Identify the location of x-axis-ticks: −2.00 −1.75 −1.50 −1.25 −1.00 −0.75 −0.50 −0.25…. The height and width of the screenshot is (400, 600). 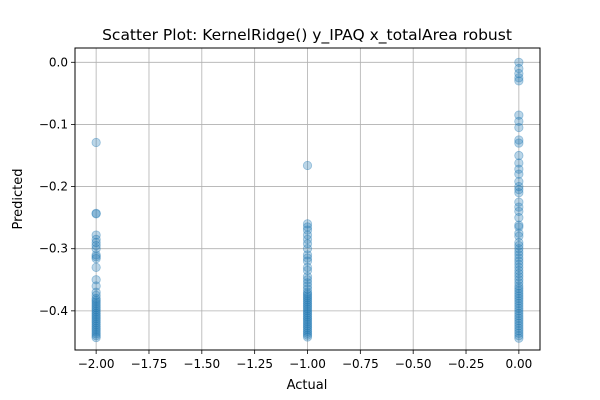
(305, 360).